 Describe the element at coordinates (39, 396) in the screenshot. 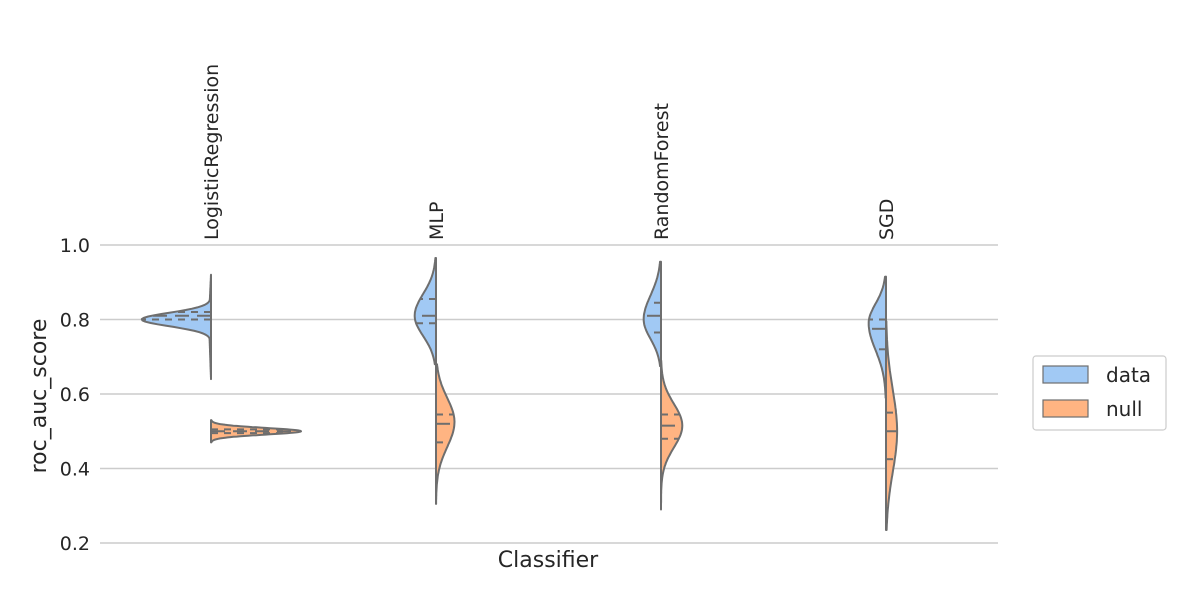

I see `y-axis-label: roc_auc_score` at that location.